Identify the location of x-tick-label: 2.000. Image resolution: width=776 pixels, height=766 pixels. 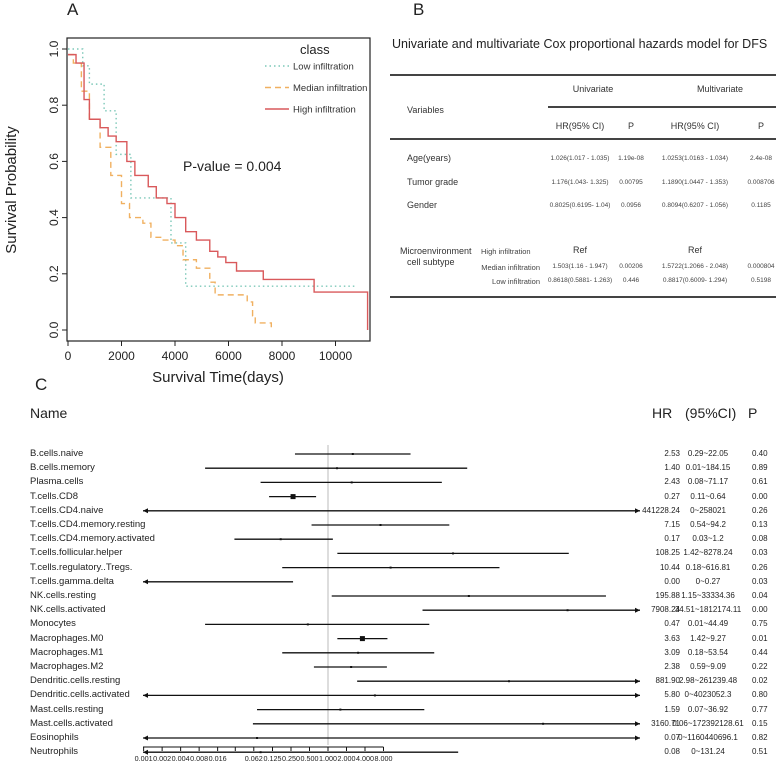
(347, 758).